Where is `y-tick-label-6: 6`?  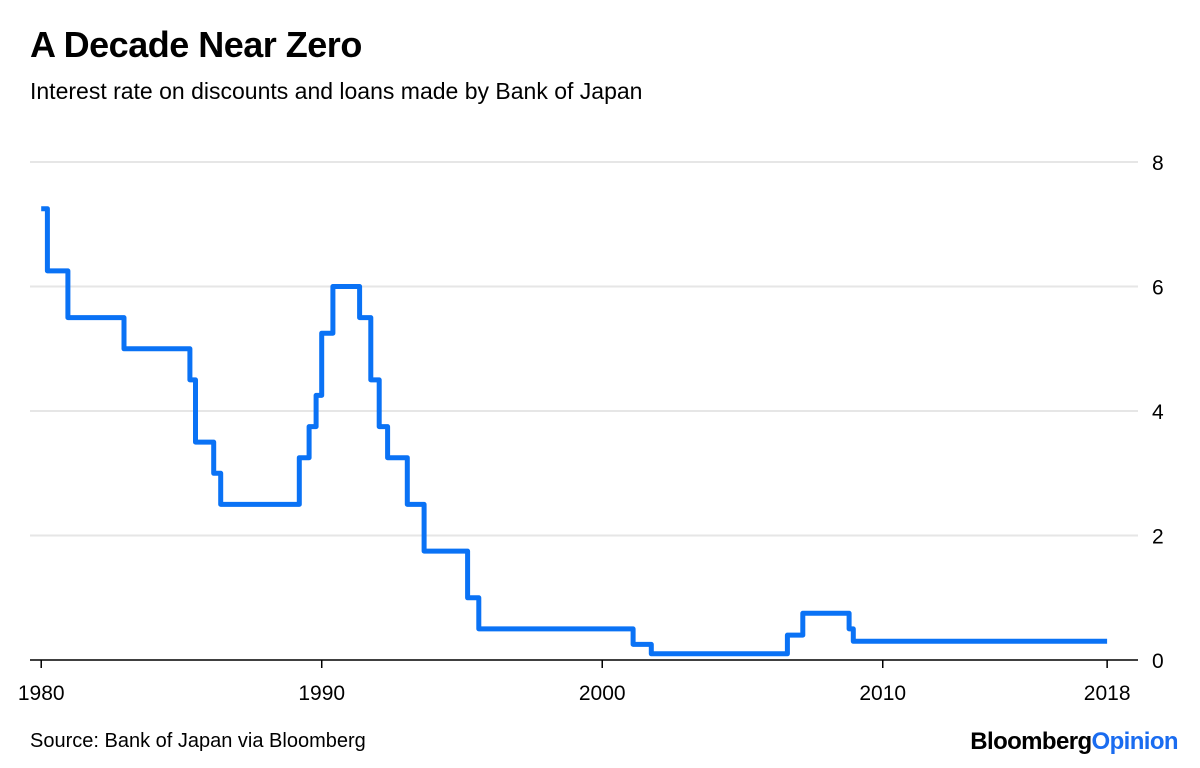 y-tick-label-6: 6 is located at coordinates (1158, 288).